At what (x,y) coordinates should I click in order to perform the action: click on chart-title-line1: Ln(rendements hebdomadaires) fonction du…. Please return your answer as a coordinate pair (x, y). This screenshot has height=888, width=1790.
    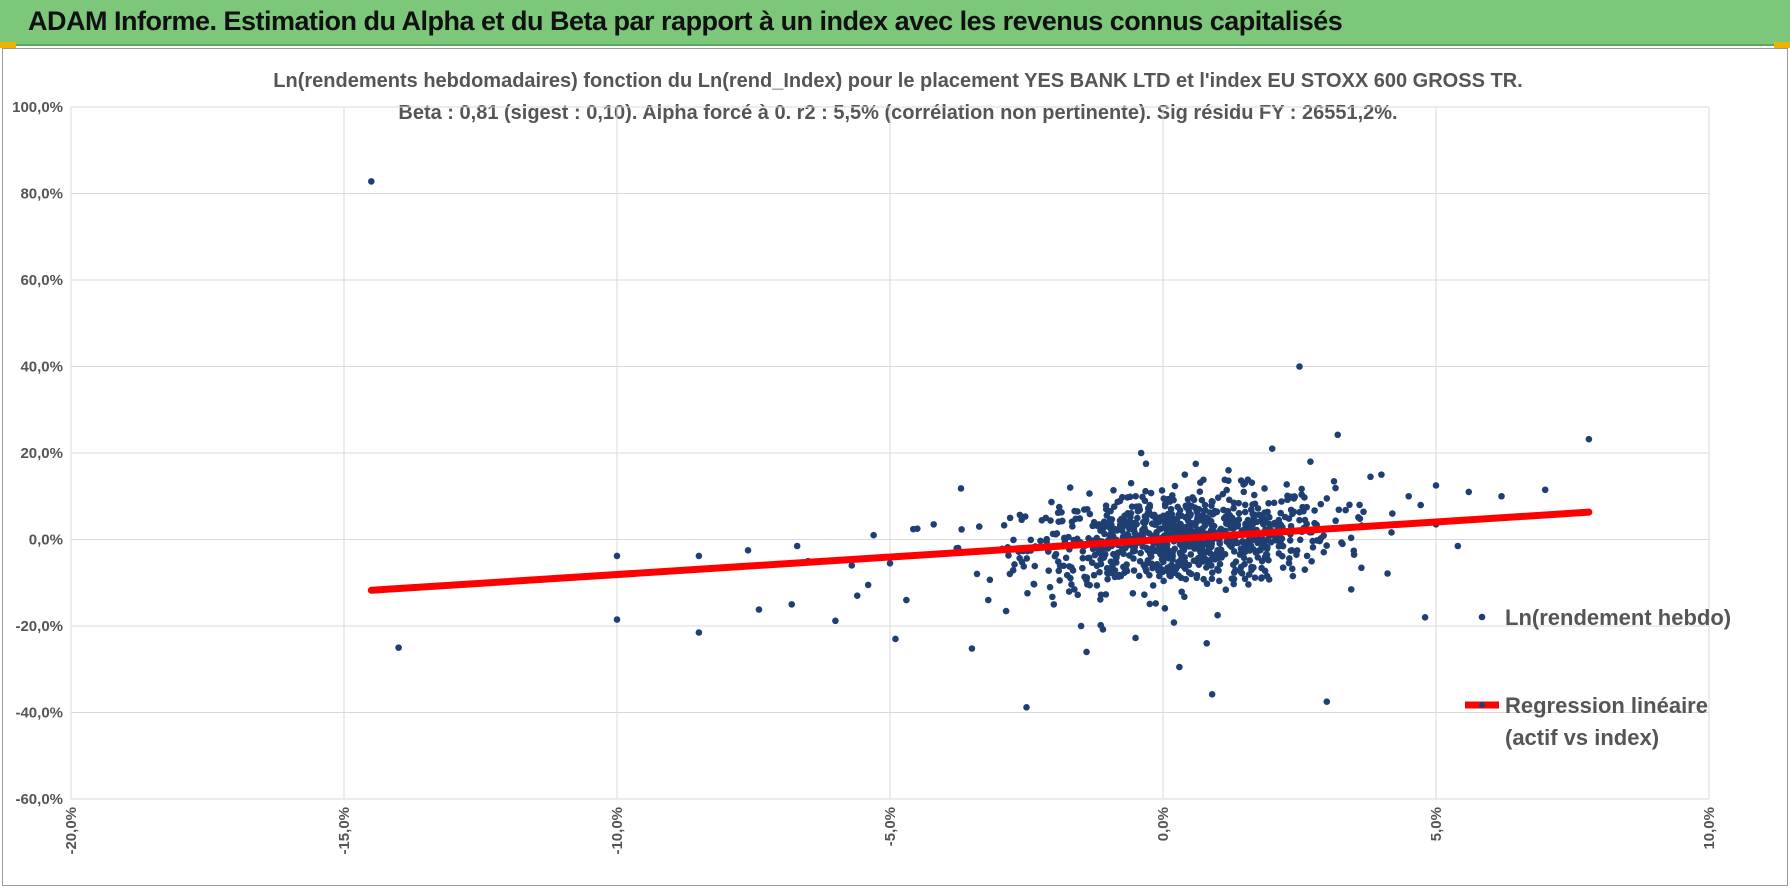
    Looking at the image, I should click on (897, 81).